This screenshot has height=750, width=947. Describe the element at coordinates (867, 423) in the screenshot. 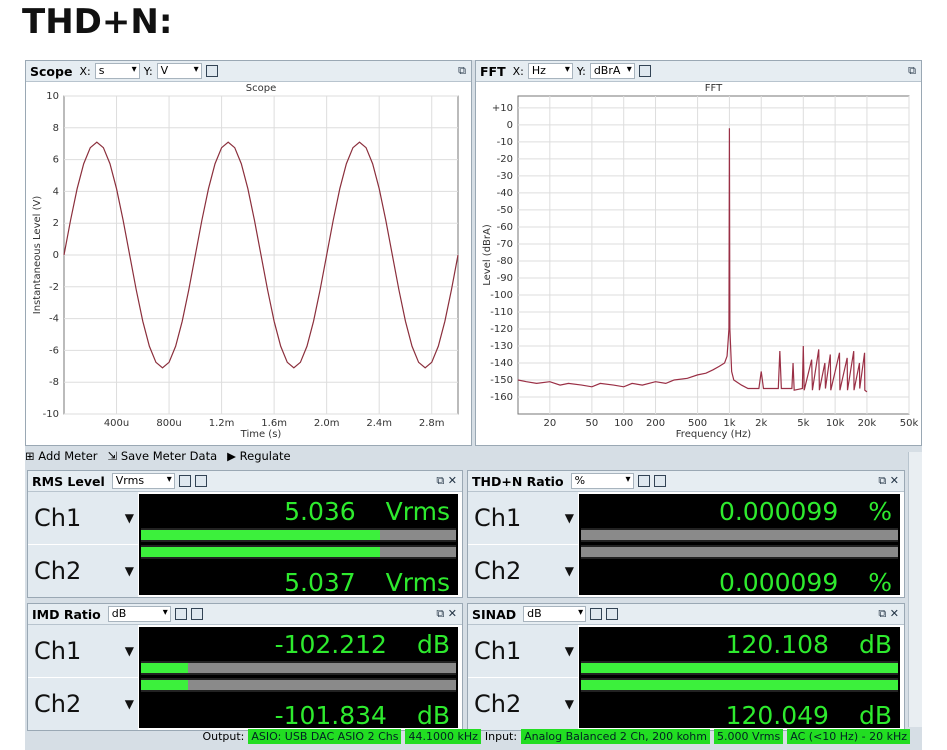

I see `x-tick-label: 20k` at that location.